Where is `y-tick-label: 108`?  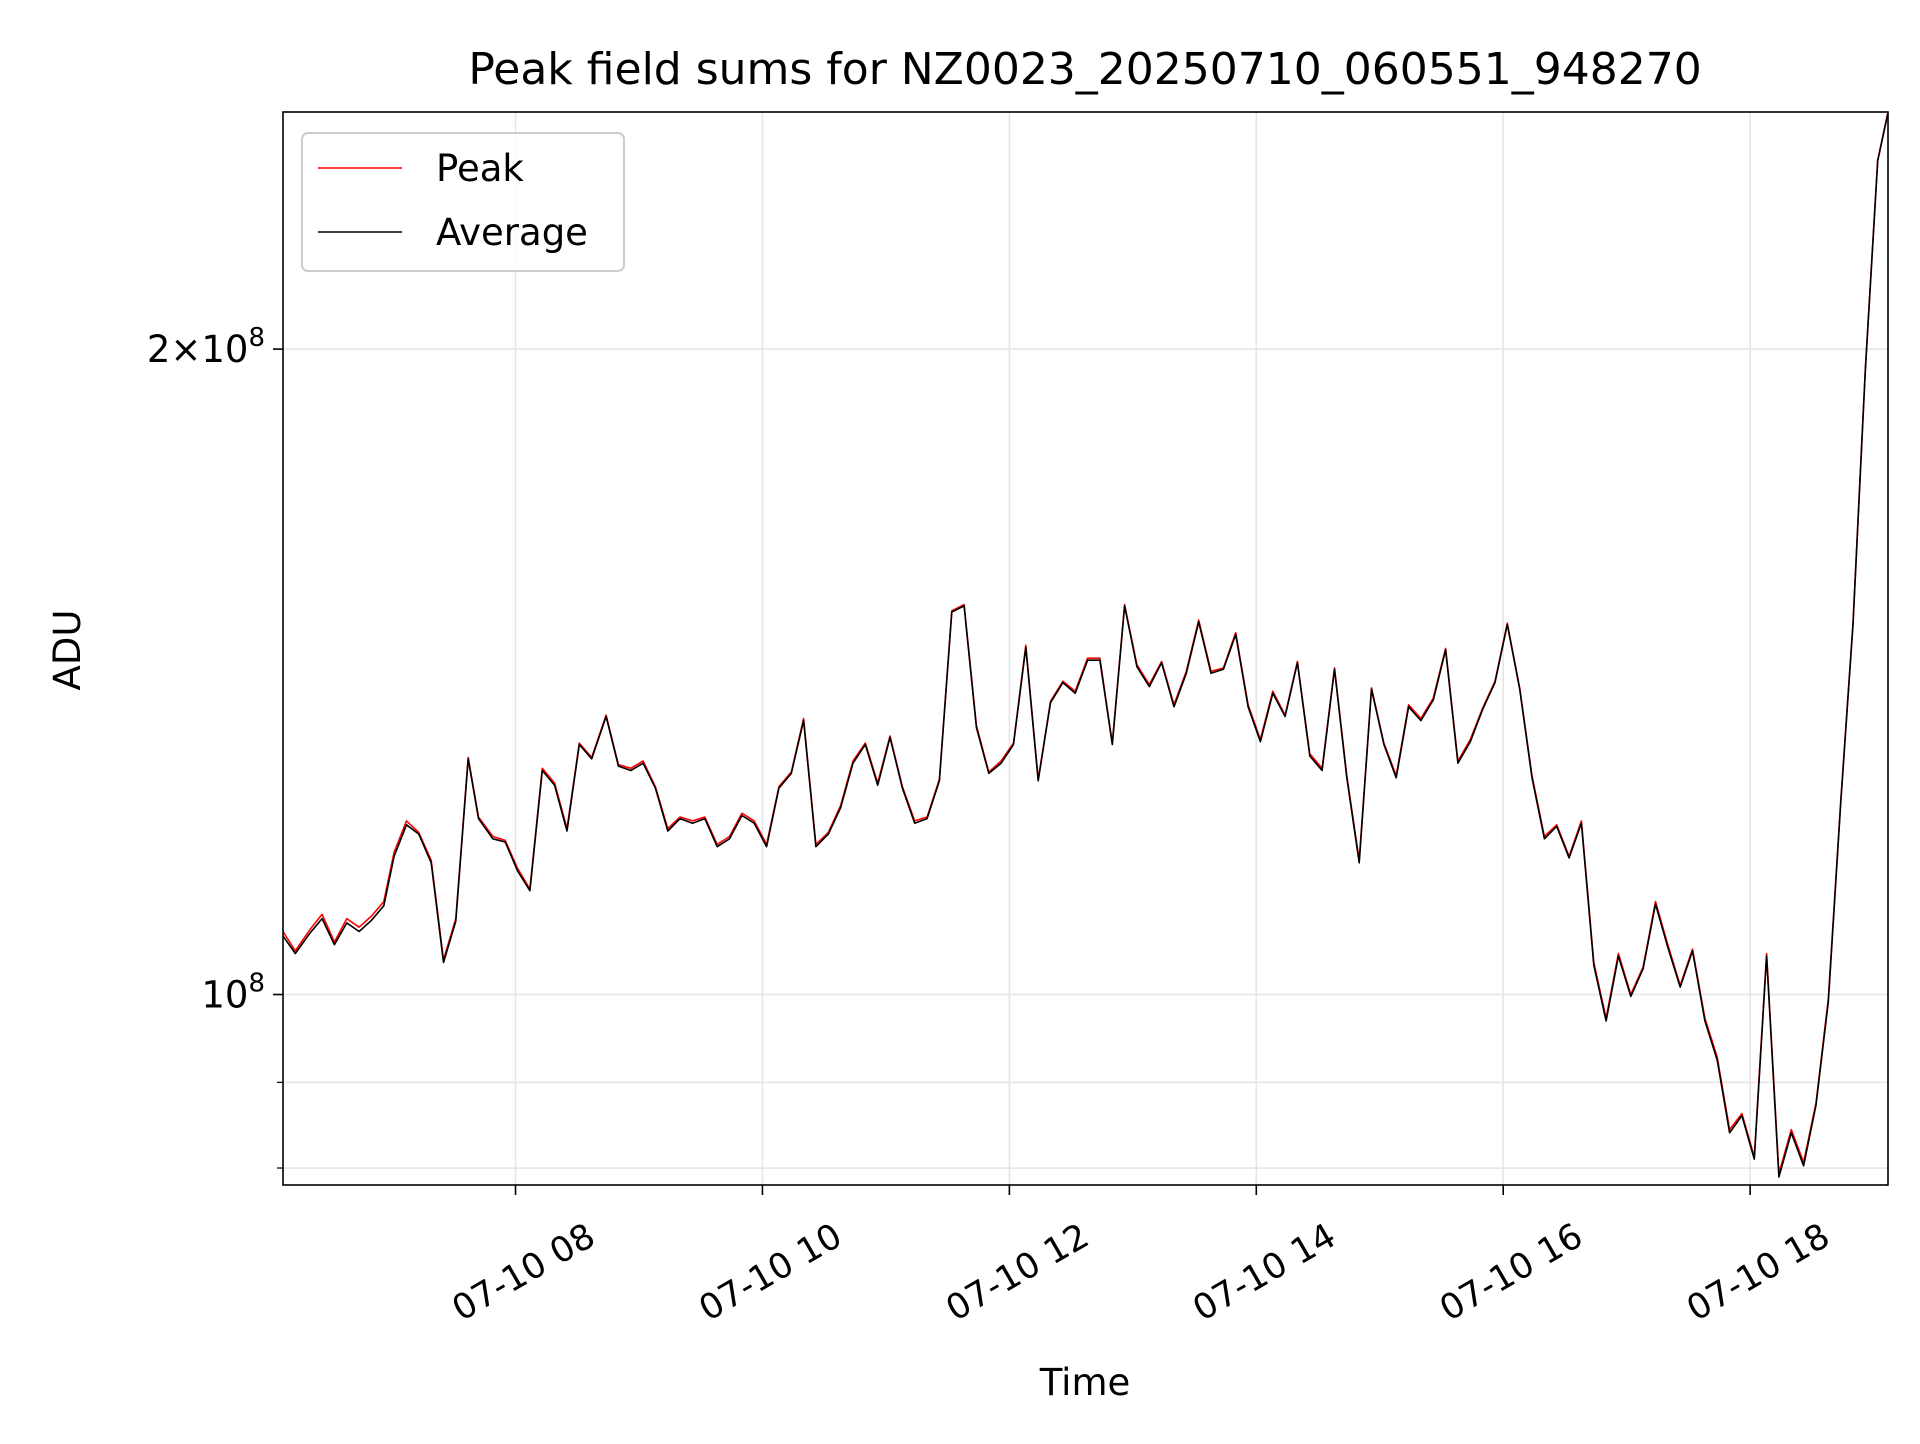
y-tick-label: 108 is located at coordinates (233, 993).